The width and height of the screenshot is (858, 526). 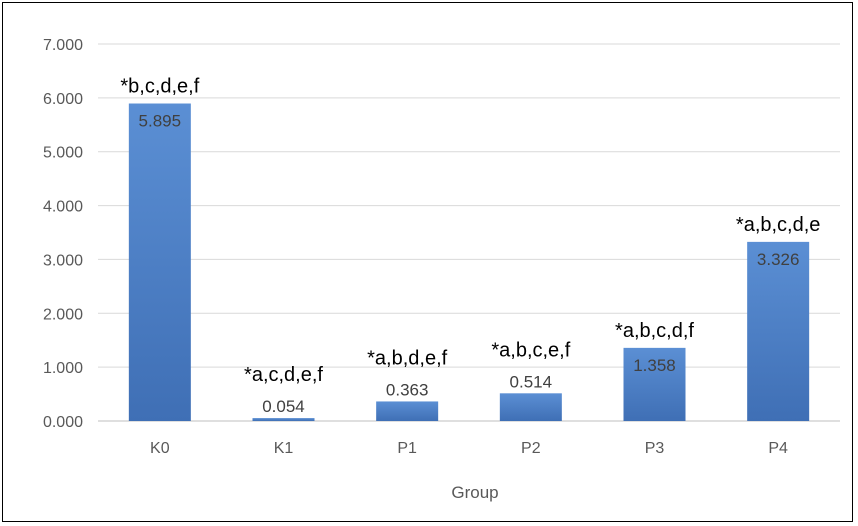 What do you see at coordinates (160, 448) in the screenshot?
I see `x-tick-label: K0` at bounding box center [160, 448].